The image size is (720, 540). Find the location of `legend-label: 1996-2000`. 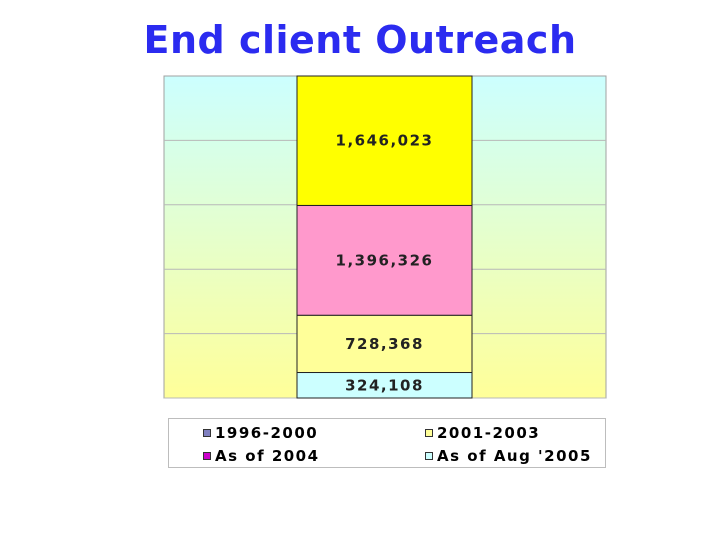

legend-label: 1996-2000 is located at coordinates (267, 433).